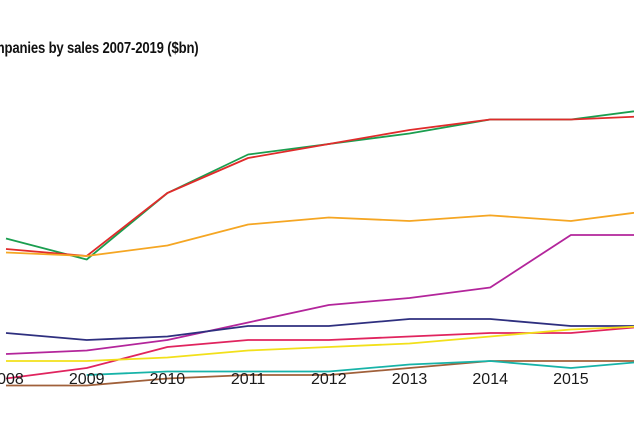  What do you see at coordinates (248, 379) in the screenshot?
I see `x-tick-label: 2011` at bounding box center [248, 379].